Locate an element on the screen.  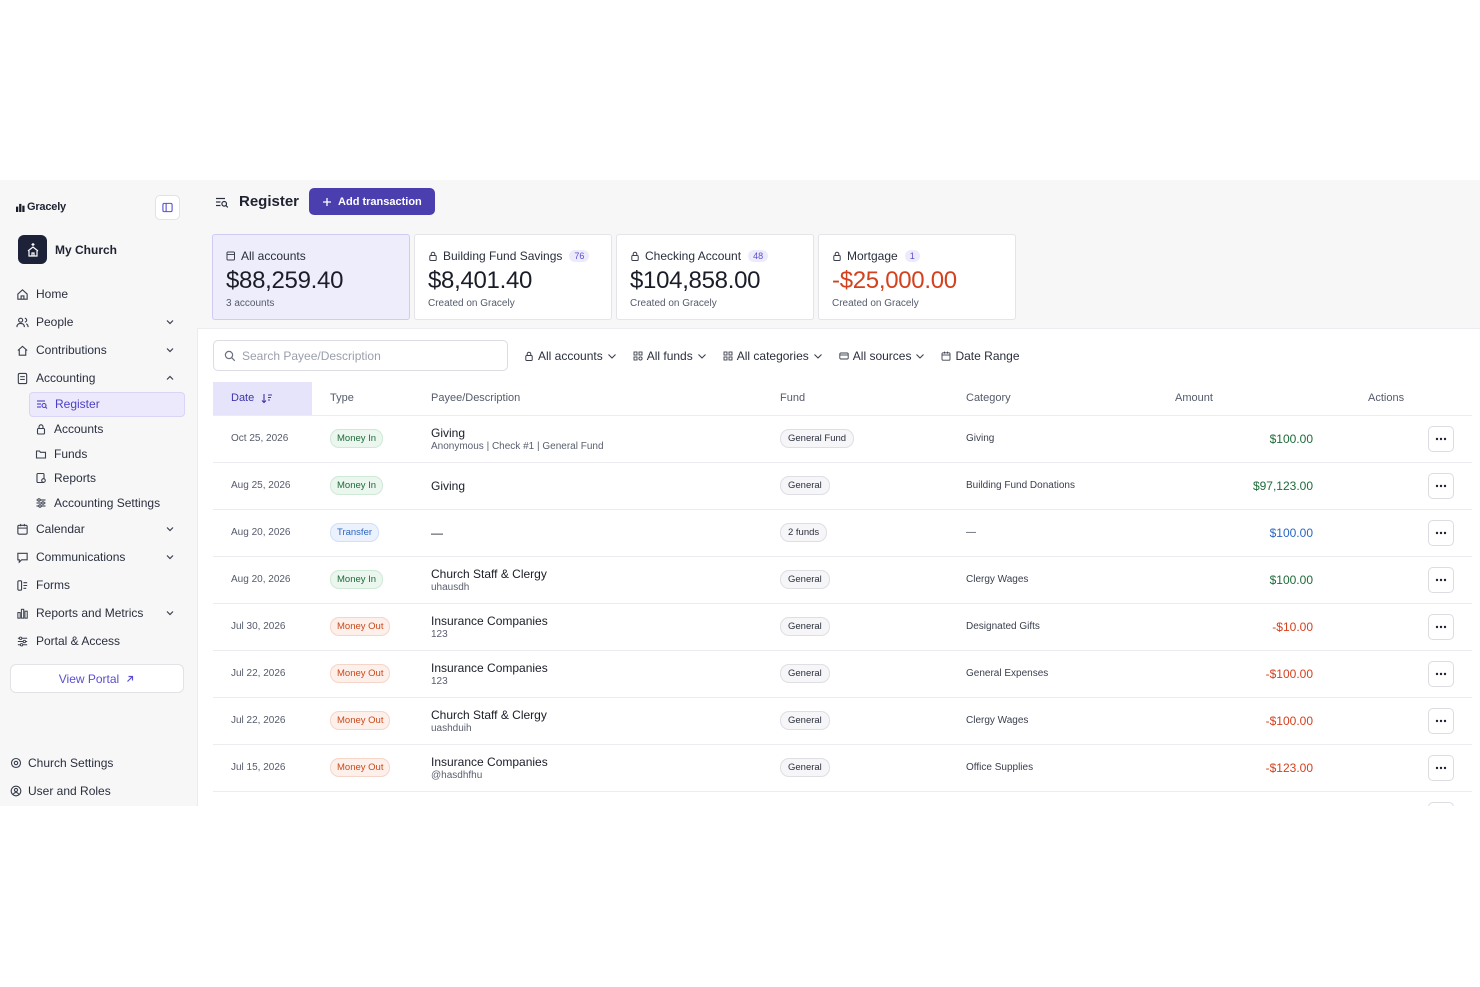
column-header-label: Payee/Description is located at coordinates (476, 398).